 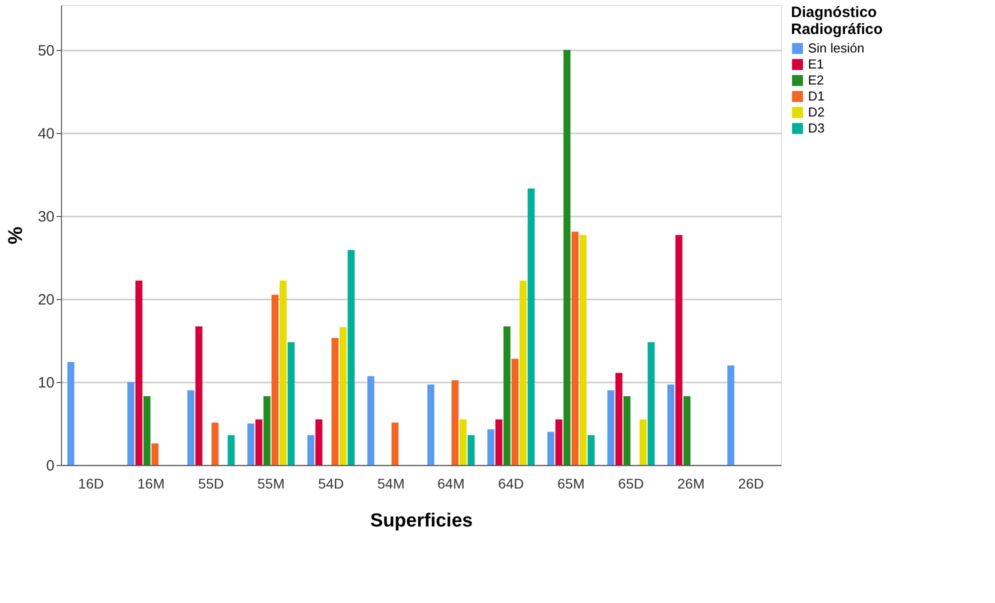 What do you see at coordinates (691, 484) in the screenshot?
I see `x-tick-label: 26M` at bounding box center [691, 484].